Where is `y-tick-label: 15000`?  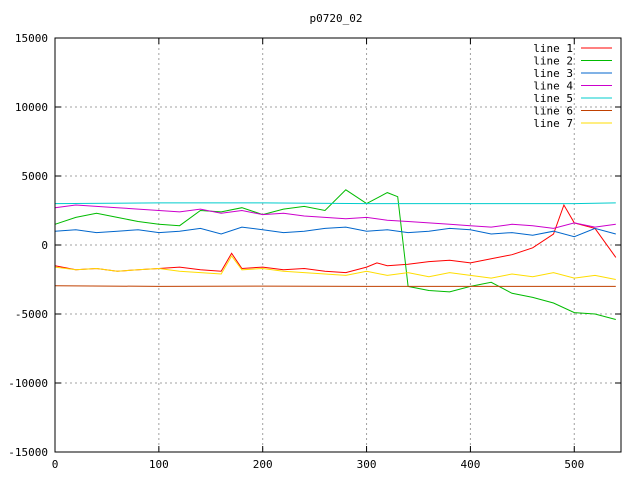 y-tick-label: 15000 is located at coordinates (31, 38).